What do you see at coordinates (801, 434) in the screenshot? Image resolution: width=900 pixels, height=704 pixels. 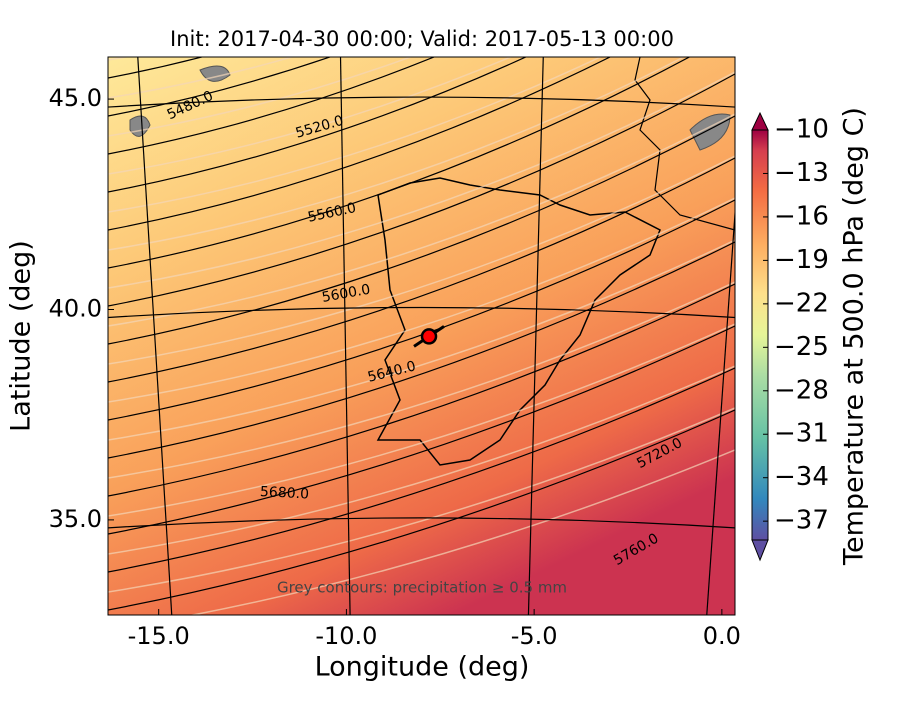 I see `colorbar-tick-label: −31` at bounding box center [801, 434].